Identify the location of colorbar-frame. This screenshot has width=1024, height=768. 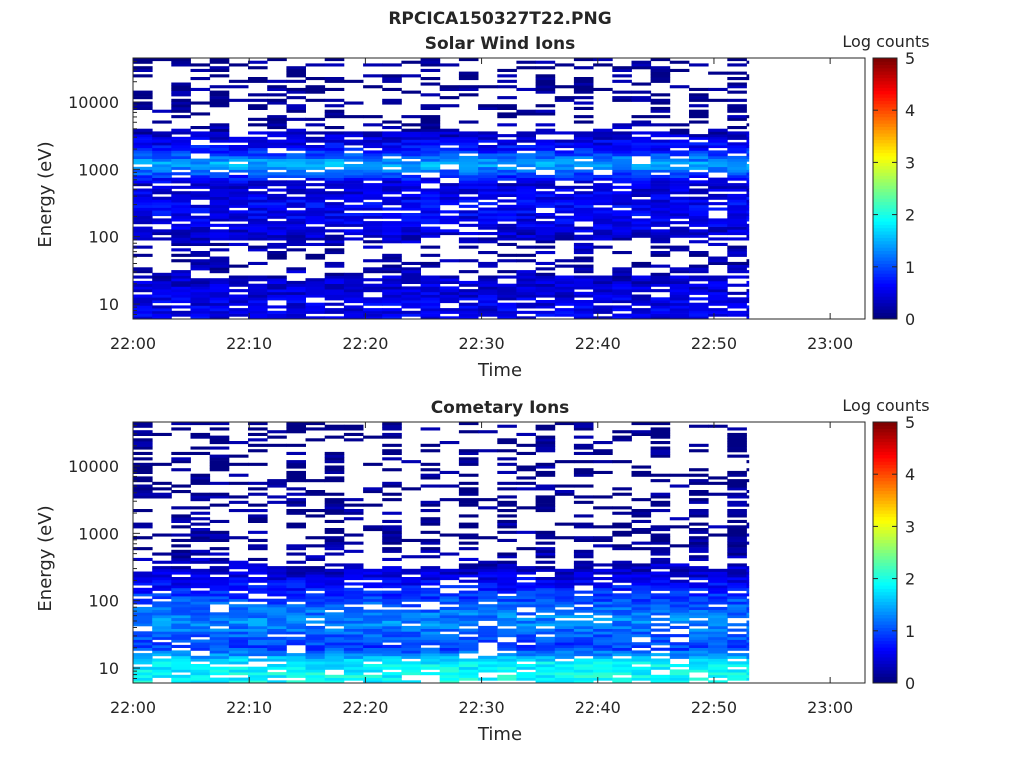
(885, 188).